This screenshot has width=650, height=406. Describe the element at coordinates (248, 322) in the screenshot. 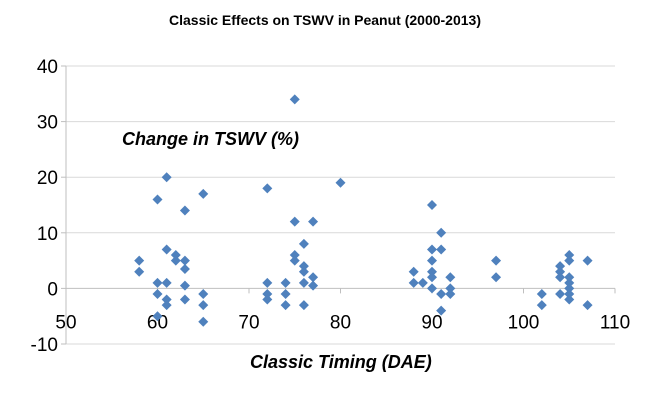

I see `x-tick-label-70: 70` at that location.